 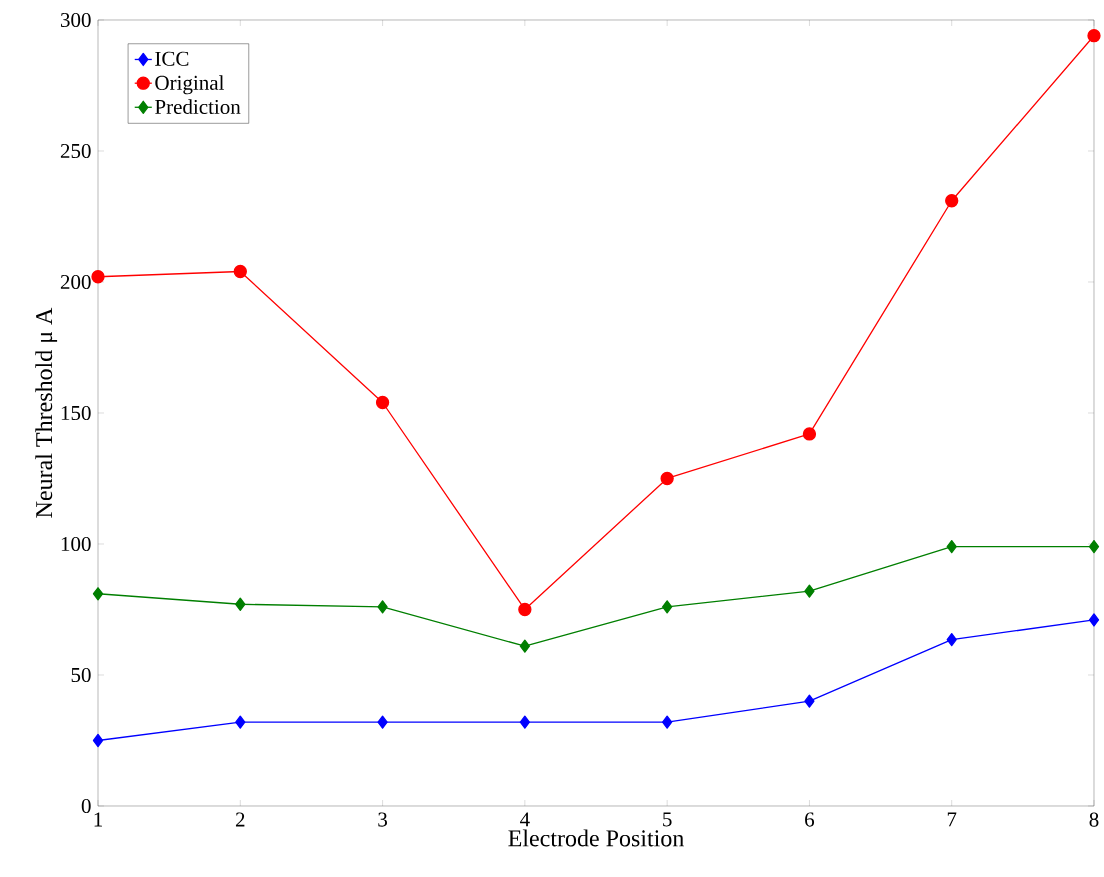 I want to click on y-tick-label: 0, so click(x=86, y=806).